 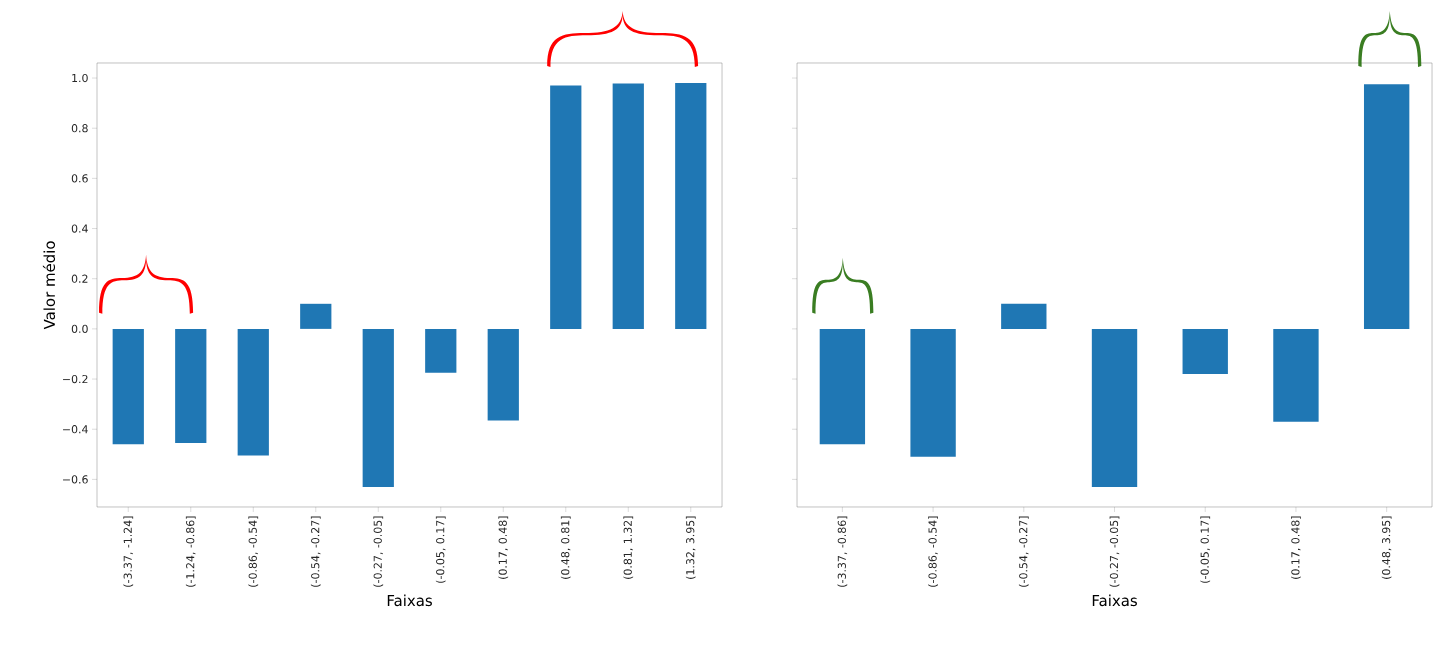 I want to click on x-tick-label: (0.48, 3.95], so click(x=1386, y=547).